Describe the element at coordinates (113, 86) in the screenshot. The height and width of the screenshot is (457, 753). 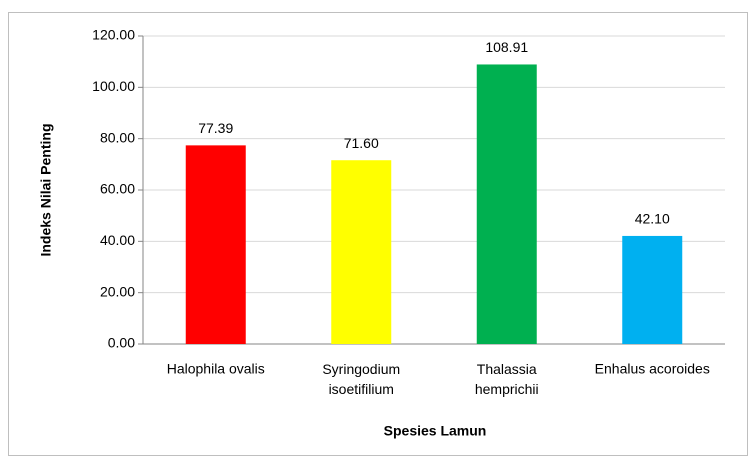
I see `y-tick-label: 100.00` at that location.